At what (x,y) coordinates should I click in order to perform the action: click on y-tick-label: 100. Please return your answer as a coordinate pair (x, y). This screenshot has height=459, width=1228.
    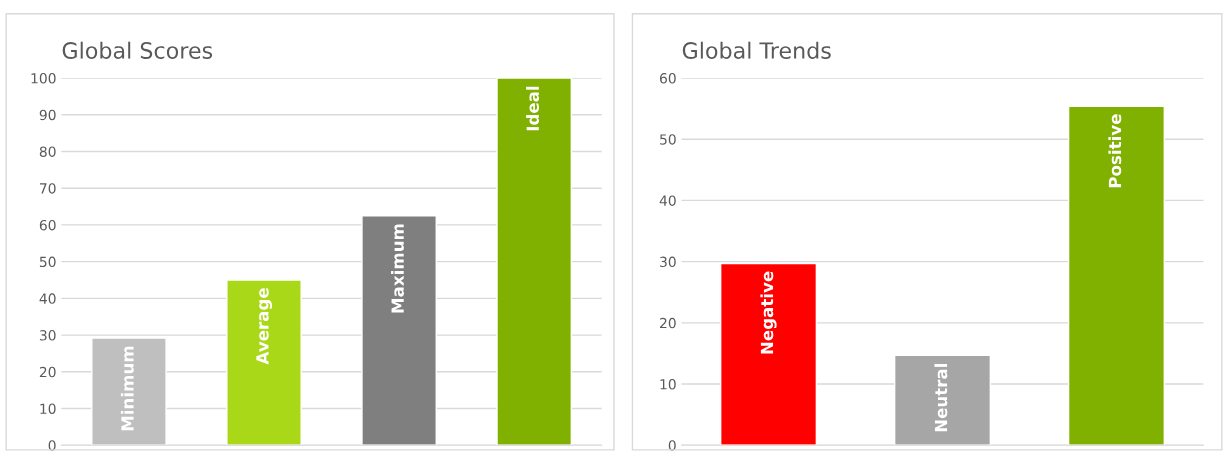
    Looking at the image, I should click on (43, 78).